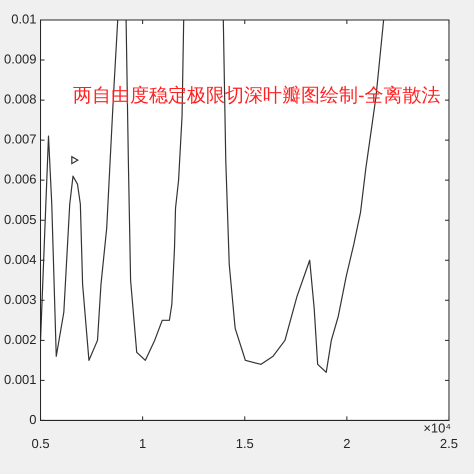 This screenshot has width=474, height=474. I want to click on x-tick-label: 2, so click(346, 443).